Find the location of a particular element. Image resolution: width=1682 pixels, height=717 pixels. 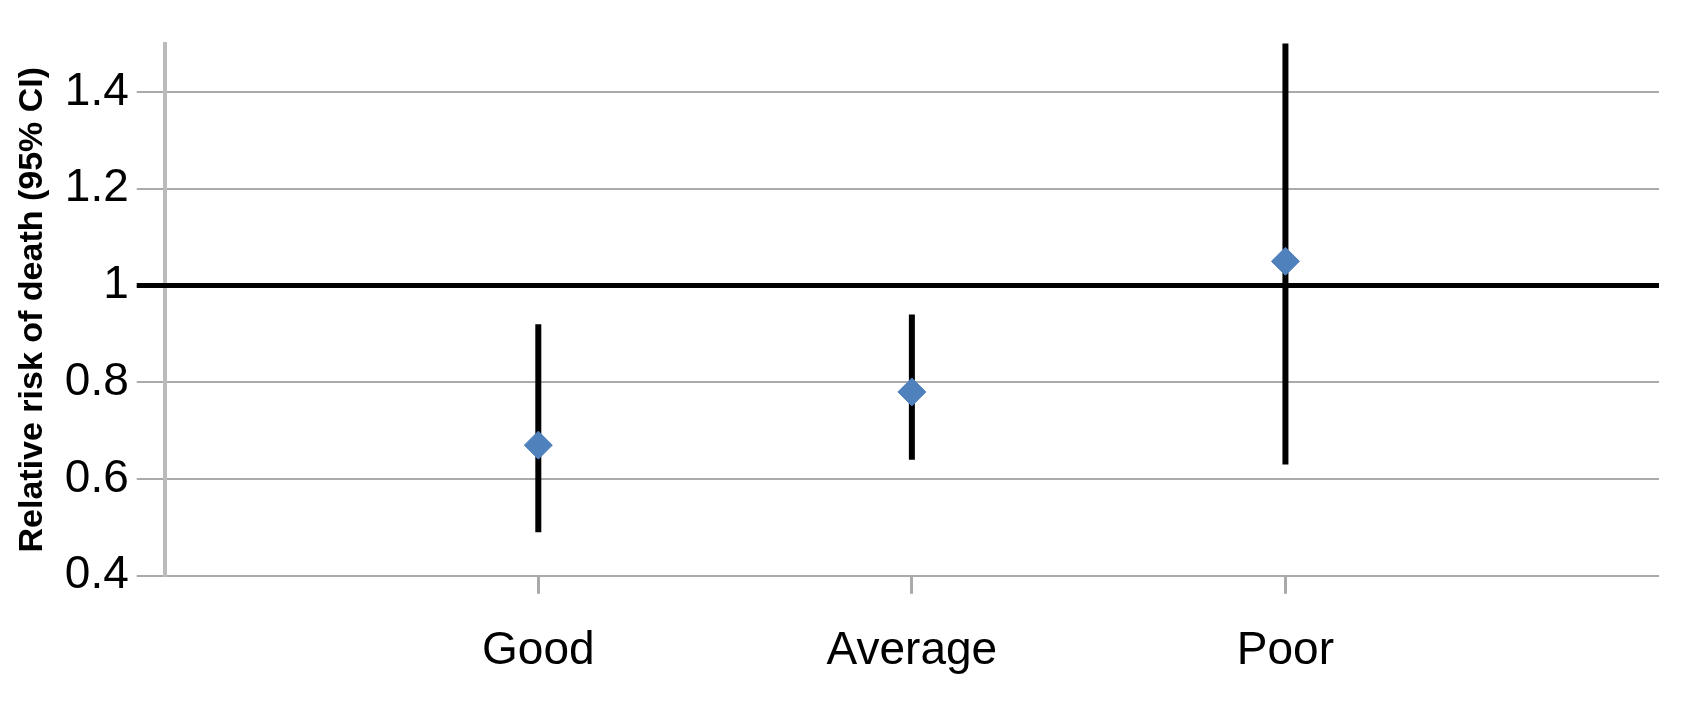

y-tick-label: 0.4 is located at coordinates (96, 572).